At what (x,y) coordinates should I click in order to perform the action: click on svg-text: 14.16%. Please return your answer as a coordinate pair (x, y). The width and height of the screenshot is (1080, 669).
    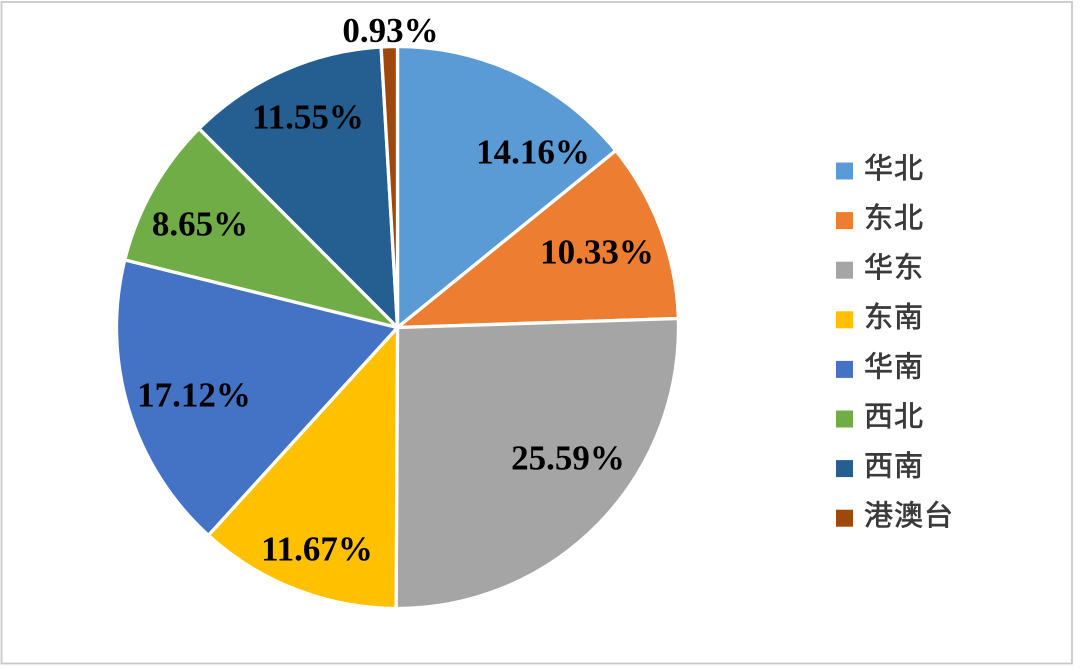
    Looking at the image, I should click on (533, 152).